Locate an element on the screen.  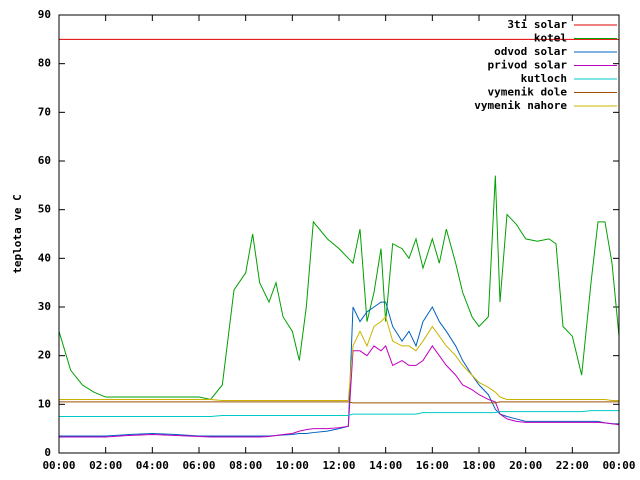
y-tick-label: 60 is located at coordinates (44, 160).